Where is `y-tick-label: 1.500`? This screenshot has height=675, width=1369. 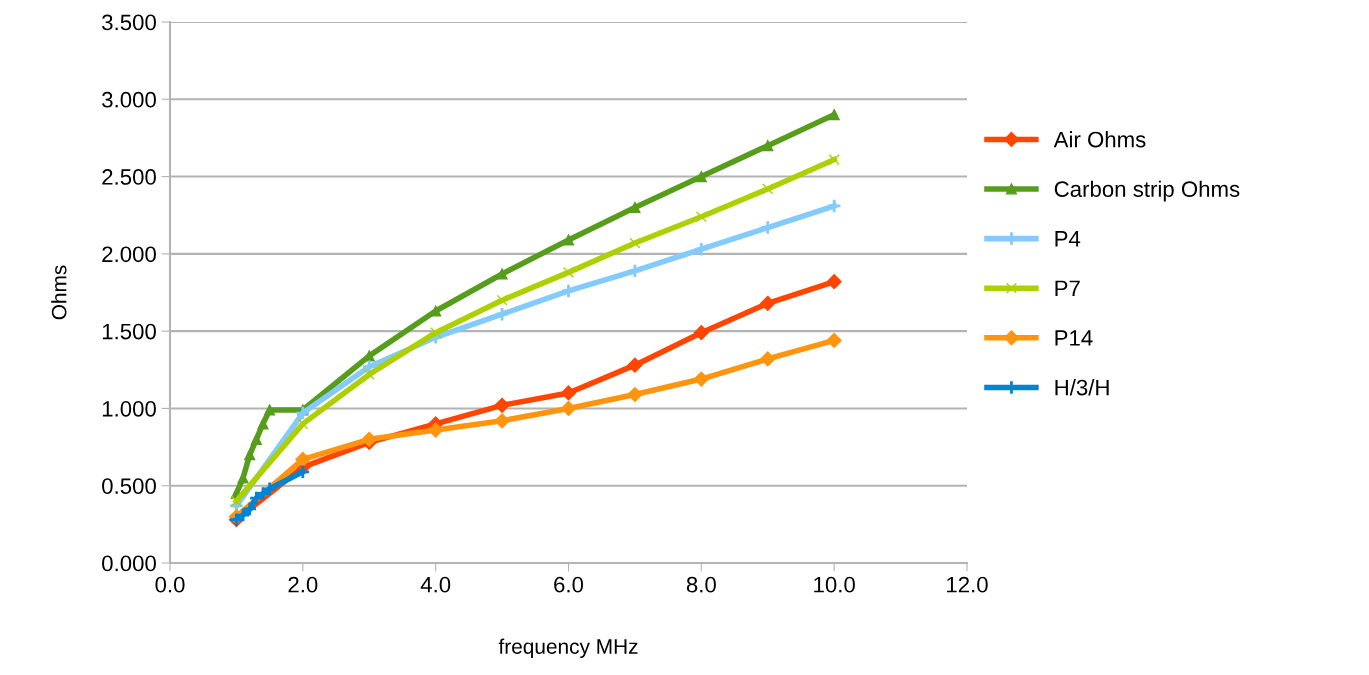
y-tick-label: 1.500 is located at coordinates (129, 331).